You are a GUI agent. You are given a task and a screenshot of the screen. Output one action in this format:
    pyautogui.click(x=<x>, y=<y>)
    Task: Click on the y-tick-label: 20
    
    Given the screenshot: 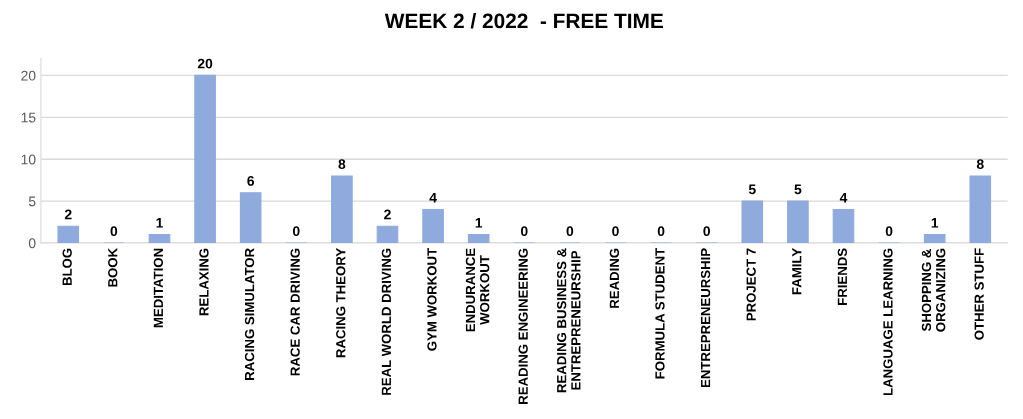 What is the action you would take?
    pyautogui.click(x=28, y=75)
    